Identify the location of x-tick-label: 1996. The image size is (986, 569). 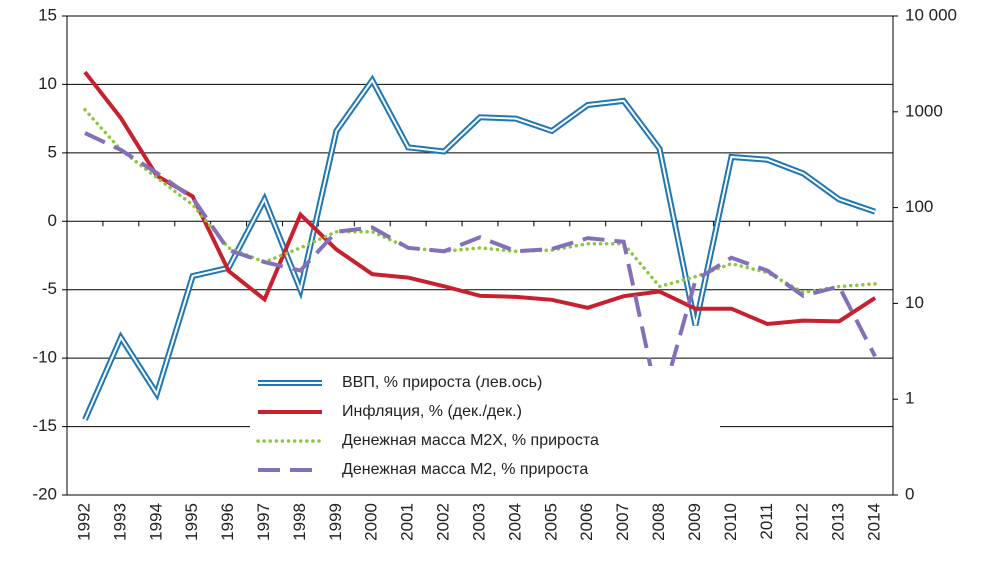
(227, 522).